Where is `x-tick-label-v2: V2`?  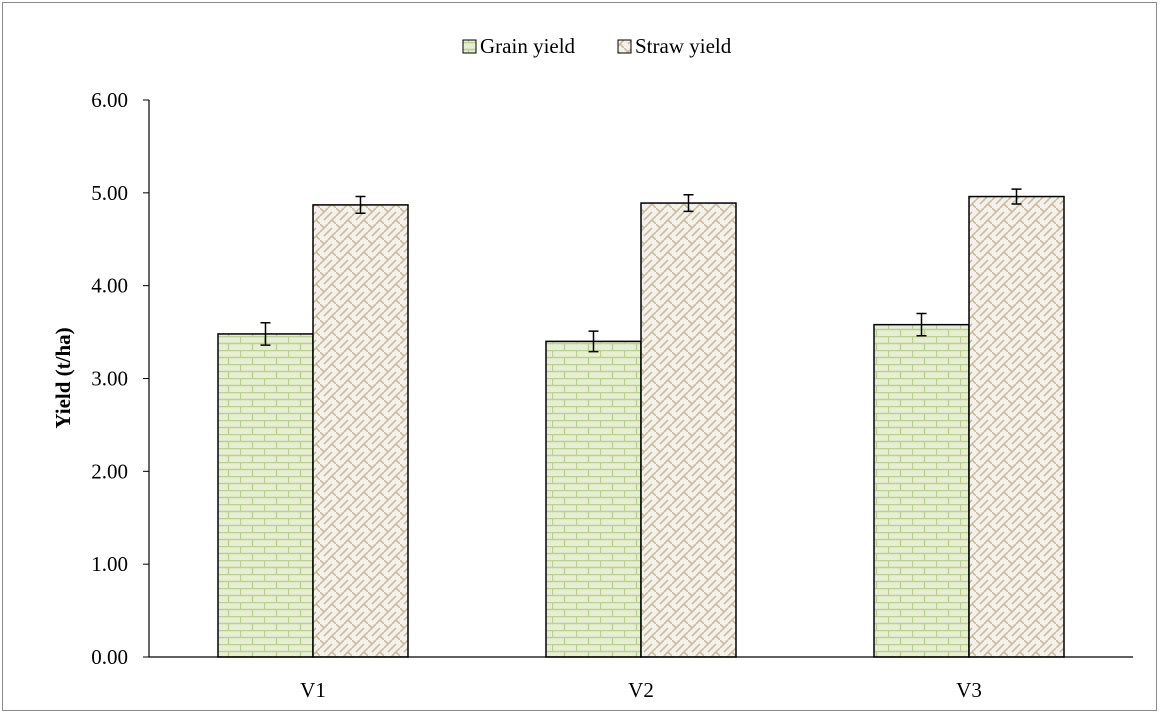
x-tick-label-v2: V2 is located at coordinates (641, 690).